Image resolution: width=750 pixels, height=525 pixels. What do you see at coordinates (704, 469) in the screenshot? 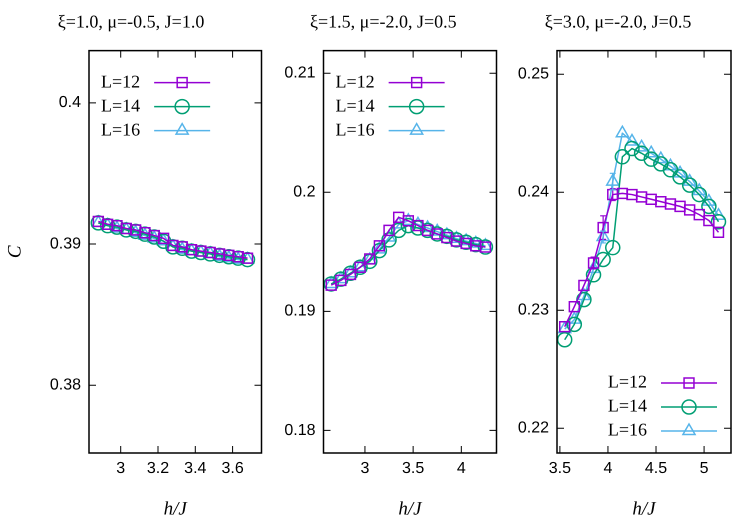
I see `x-tick-label: 5` at bounding box center [704, 469].